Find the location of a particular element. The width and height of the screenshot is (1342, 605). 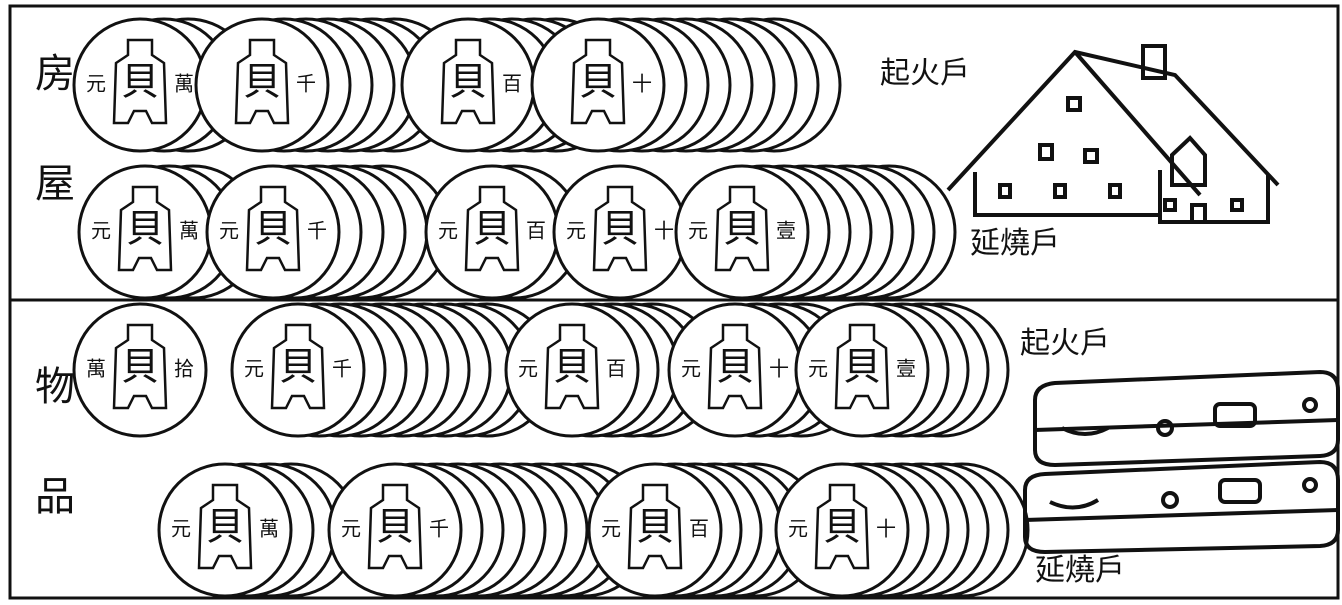

house is located at coordinates (1113, 134).